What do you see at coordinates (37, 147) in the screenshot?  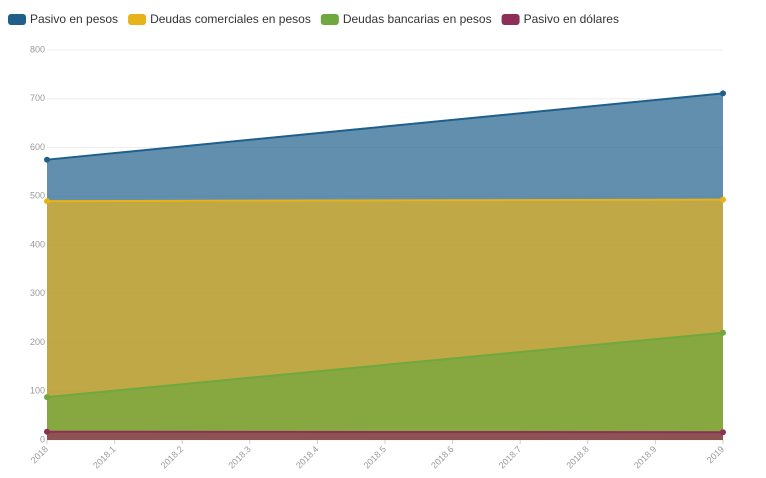 I see `y-tick-label: 600` at bounding box center [37, 147].